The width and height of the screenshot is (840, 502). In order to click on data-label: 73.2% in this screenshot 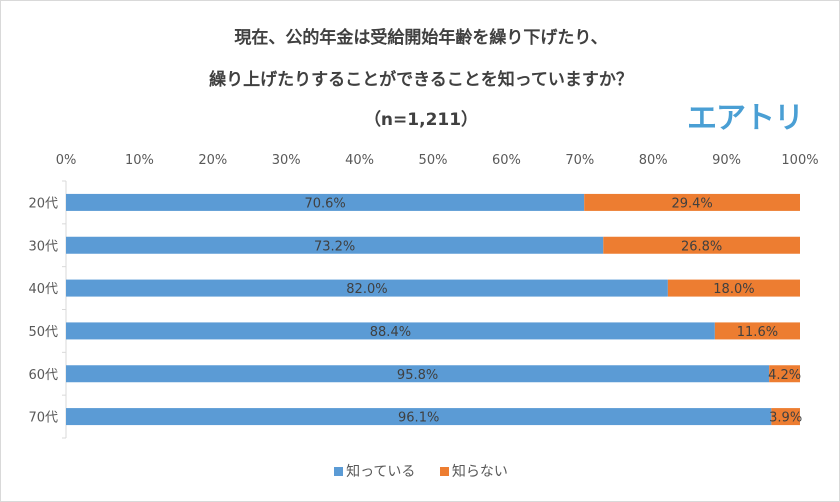, I will do `click(334, 246)`.